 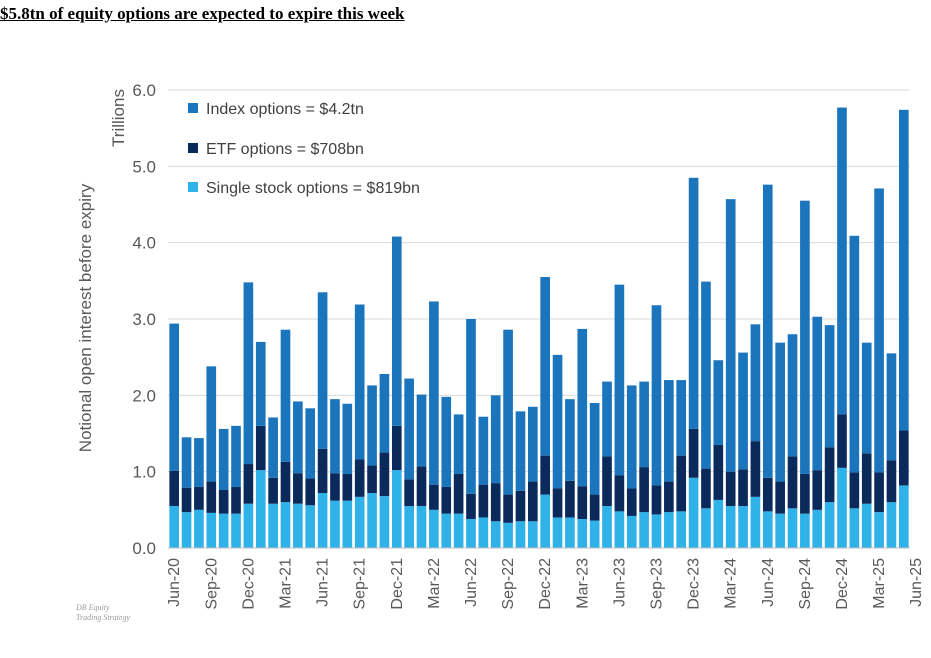 I want to click on x-tick-label: Mar-23, so click(x=582, y=583).